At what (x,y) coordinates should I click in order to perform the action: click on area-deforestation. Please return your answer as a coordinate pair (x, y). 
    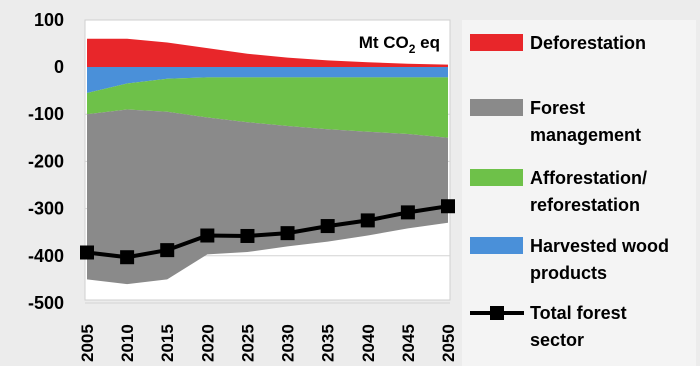
    Looking at the image, I should click on (267, 52).